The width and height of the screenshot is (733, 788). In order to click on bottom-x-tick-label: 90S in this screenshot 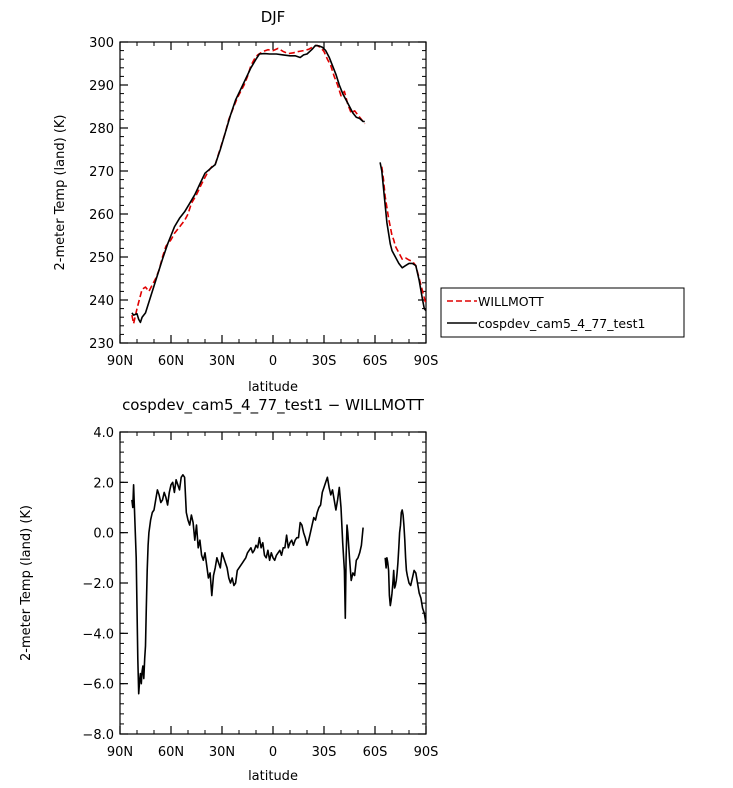, I will do `click(426, 752)`.